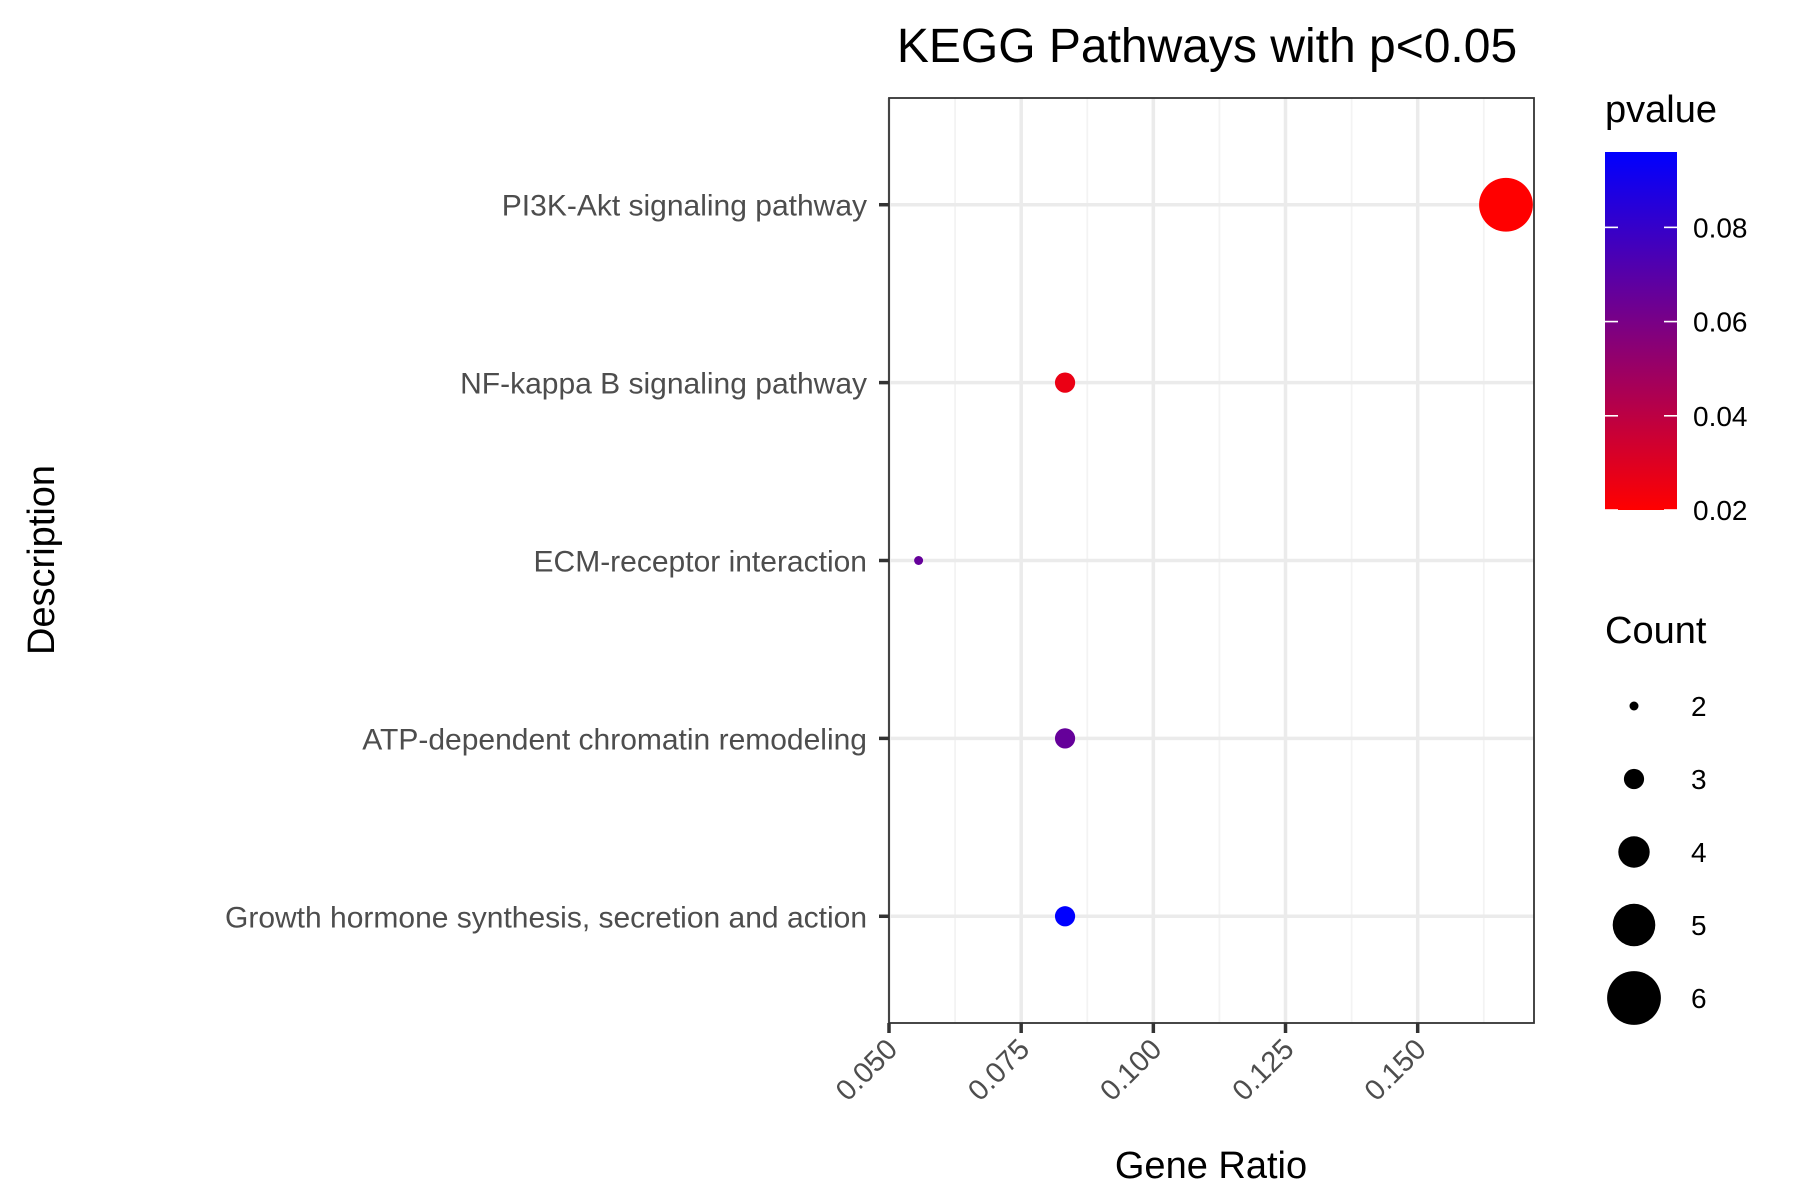  Describe the element at coordinates (1641, 331) in the screenshot. I see `pvalue-colorbar` at that location.